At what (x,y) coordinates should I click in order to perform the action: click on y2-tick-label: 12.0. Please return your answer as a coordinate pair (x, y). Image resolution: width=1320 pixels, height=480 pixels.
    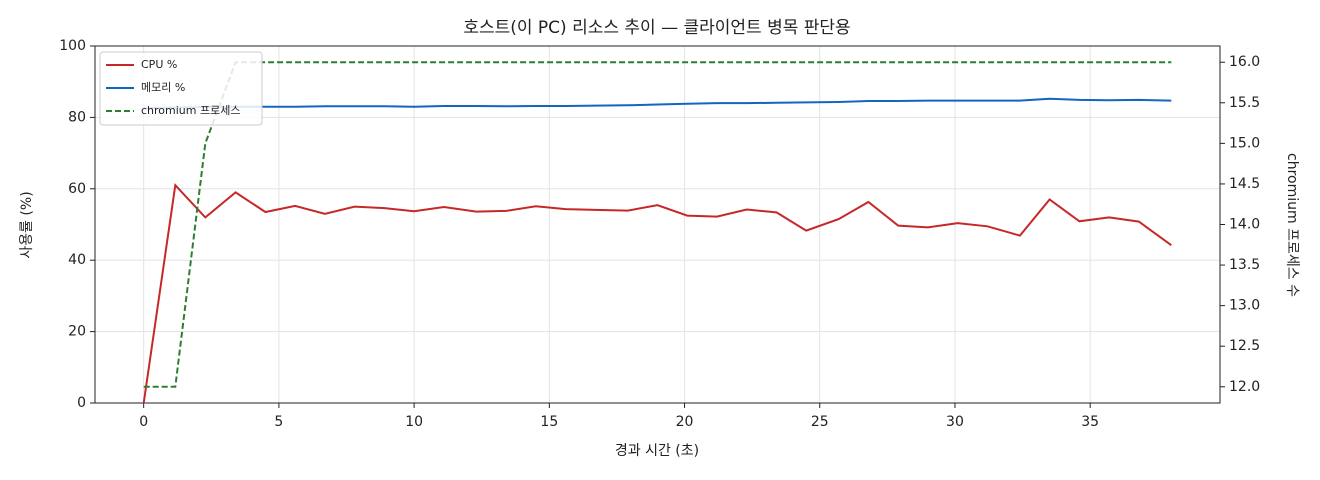
    Looking at the image, I should click on (1244, 387).